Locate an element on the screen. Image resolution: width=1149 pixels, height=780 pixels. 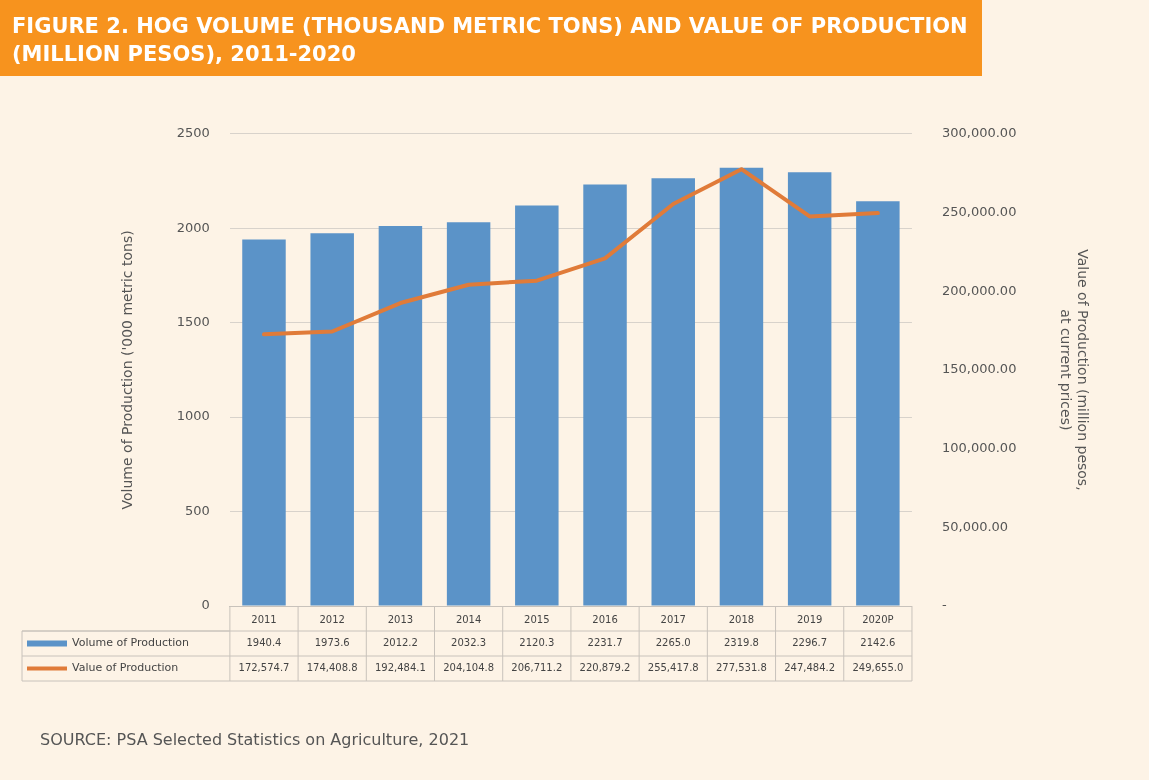
y-tick-label: 1500 is located at coordinates (193, 322).